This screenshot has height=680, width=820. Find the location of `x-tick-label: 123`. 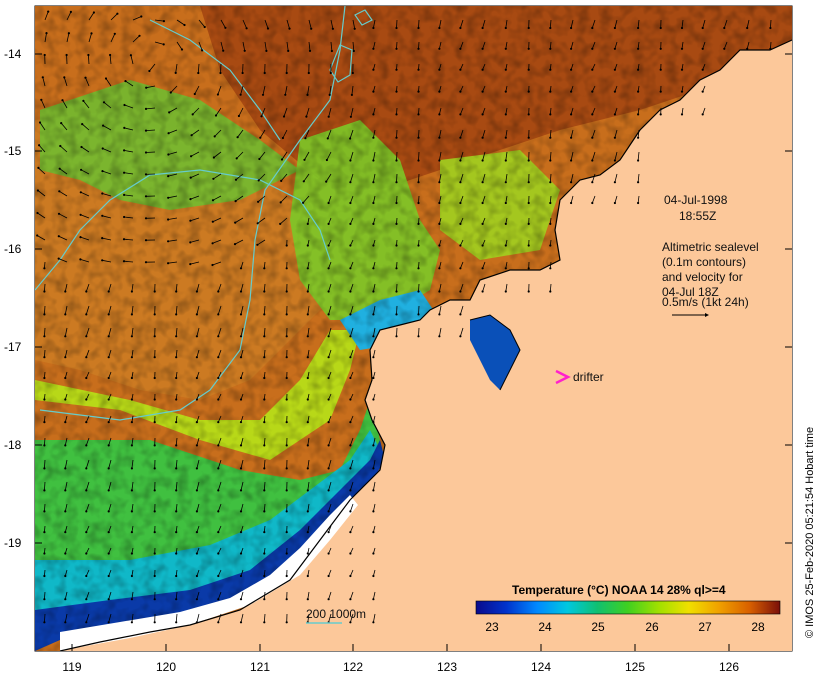

x-tick-label: 123 is located at coordinates (447, 667).